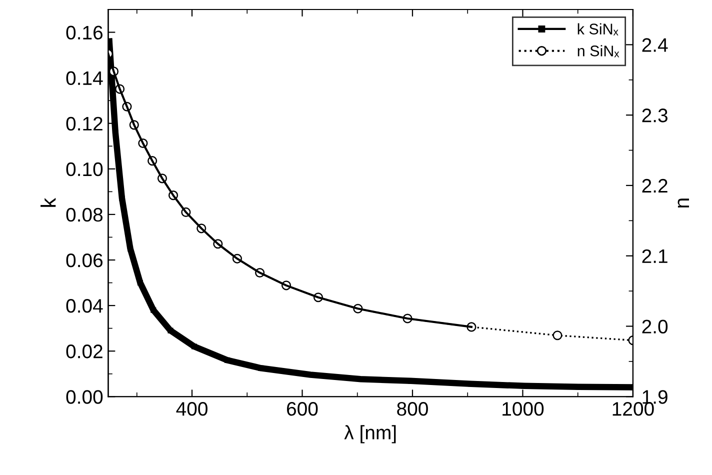 This screenshot has width=712, height=475. Describe the element at coordinates (84, 169) in the screenshot. I see `y-tick-label: 0.10` at that location.